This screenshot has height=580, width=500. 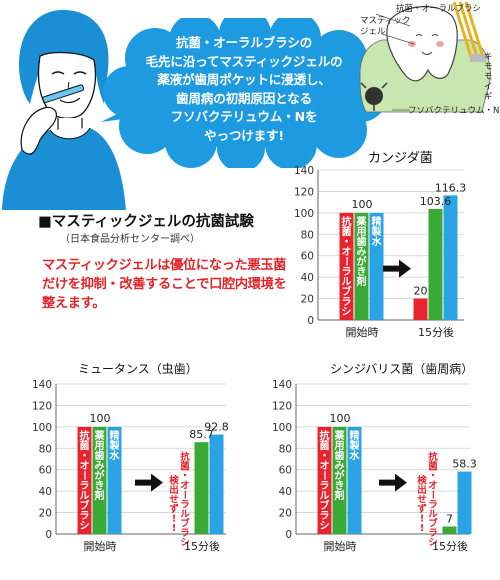 What do you see at coordinates (340, 546) in the screenshot?
I see `x-tick-label: 開始時` at bounding box center [340, 546].